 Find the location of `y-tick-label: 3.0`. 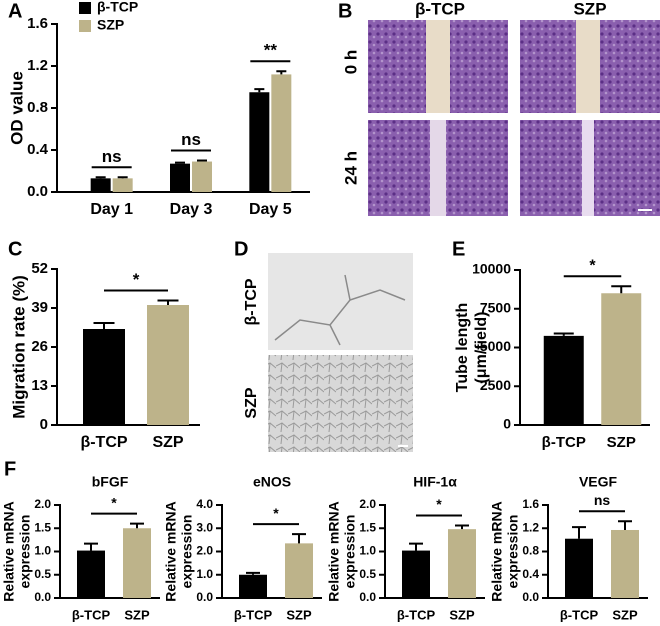

y-tick-label: 3.0 is located at coordinates (204, 527).